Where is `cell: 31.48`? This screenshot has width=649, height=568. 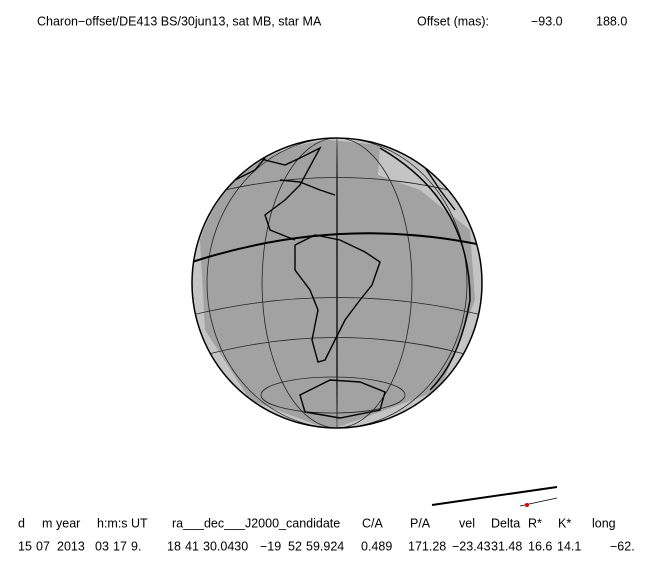 cell: 31.48 is located at coordinates (506, 546).